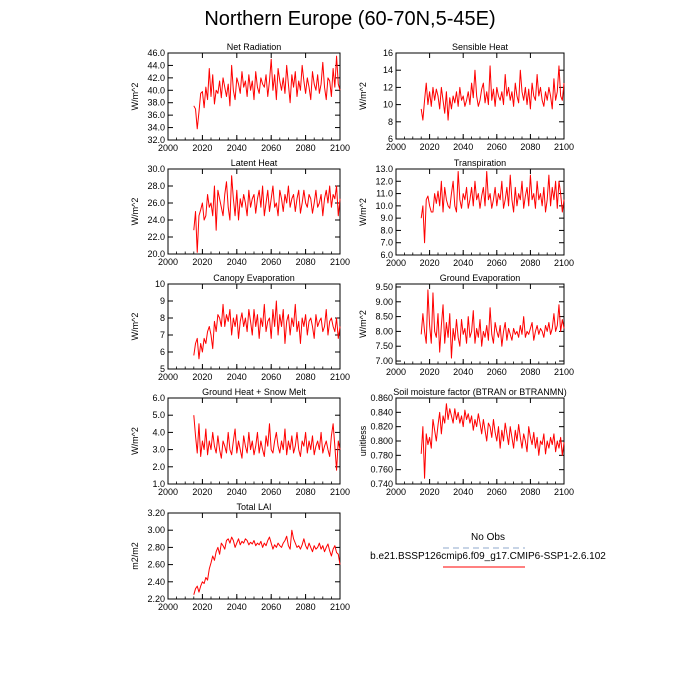  What do you see at coordinates (381, 484) in the screenshot?
I see `y-tick-label: 0.740` at bounding box center [381, 484].